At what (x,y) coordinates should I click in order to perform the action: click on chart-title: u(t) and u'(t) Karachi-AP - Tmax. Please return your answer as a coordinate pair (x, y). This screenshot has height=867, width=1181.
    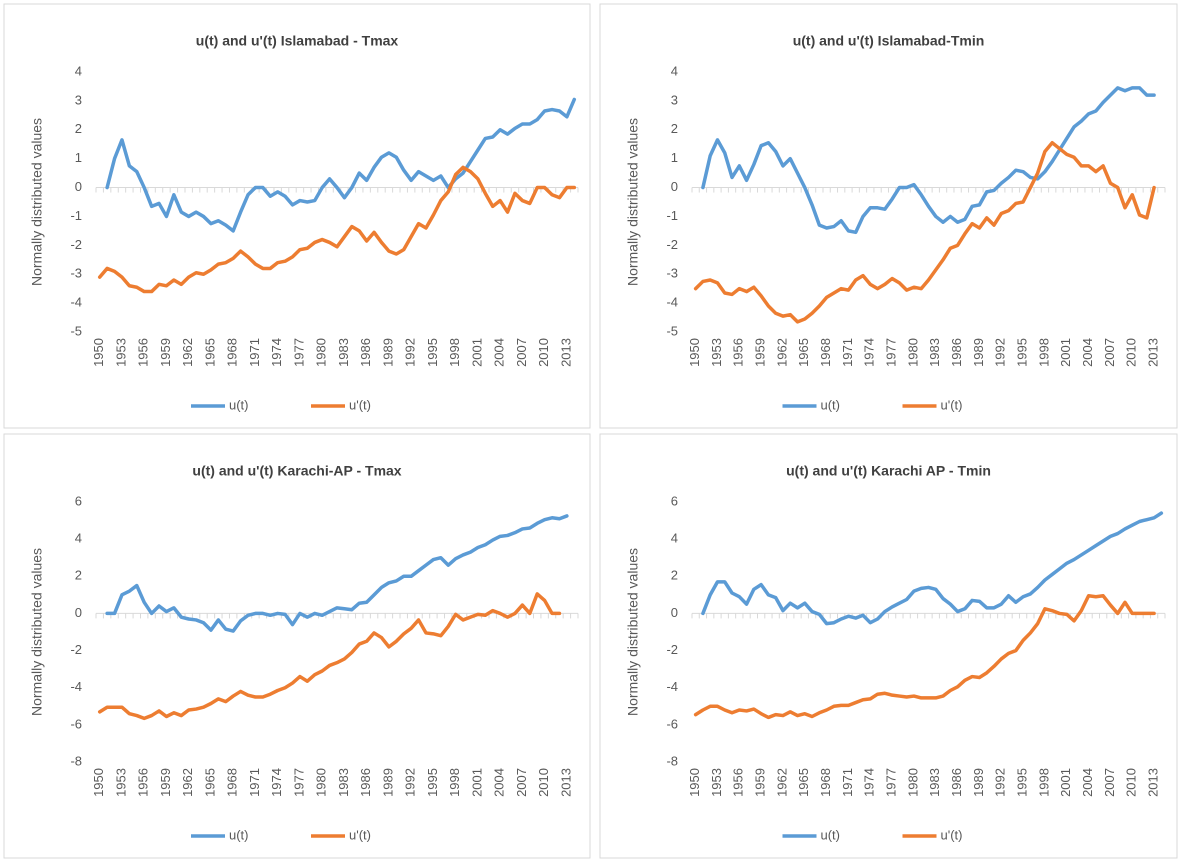
    Looking at the image, I should click on (296, 471).